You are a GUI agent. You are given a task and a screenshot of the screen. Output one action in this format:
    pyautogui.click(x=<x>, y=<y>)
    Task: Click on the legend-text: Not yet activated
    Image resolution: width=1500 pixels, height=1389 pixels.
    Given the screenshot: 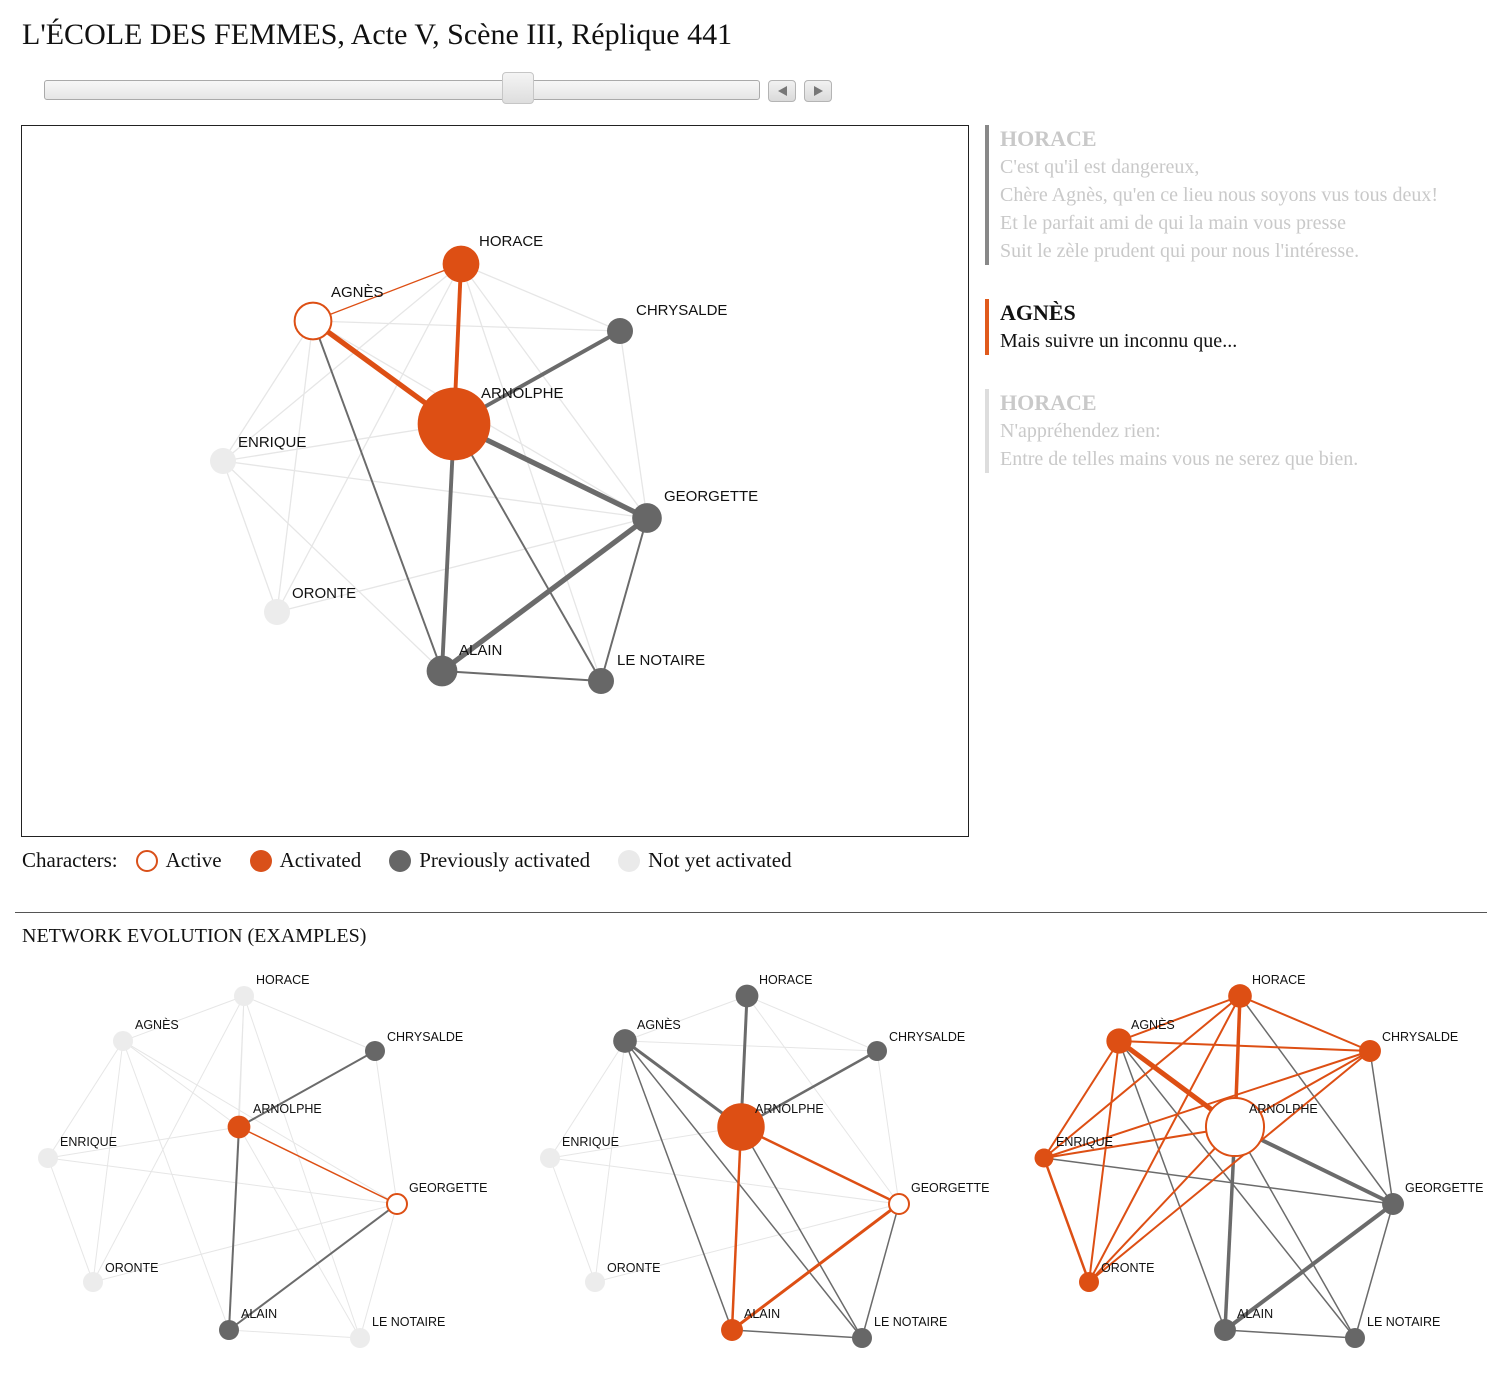 What is the action you would take?
    pyautogui.click(x=720, y=860)
    